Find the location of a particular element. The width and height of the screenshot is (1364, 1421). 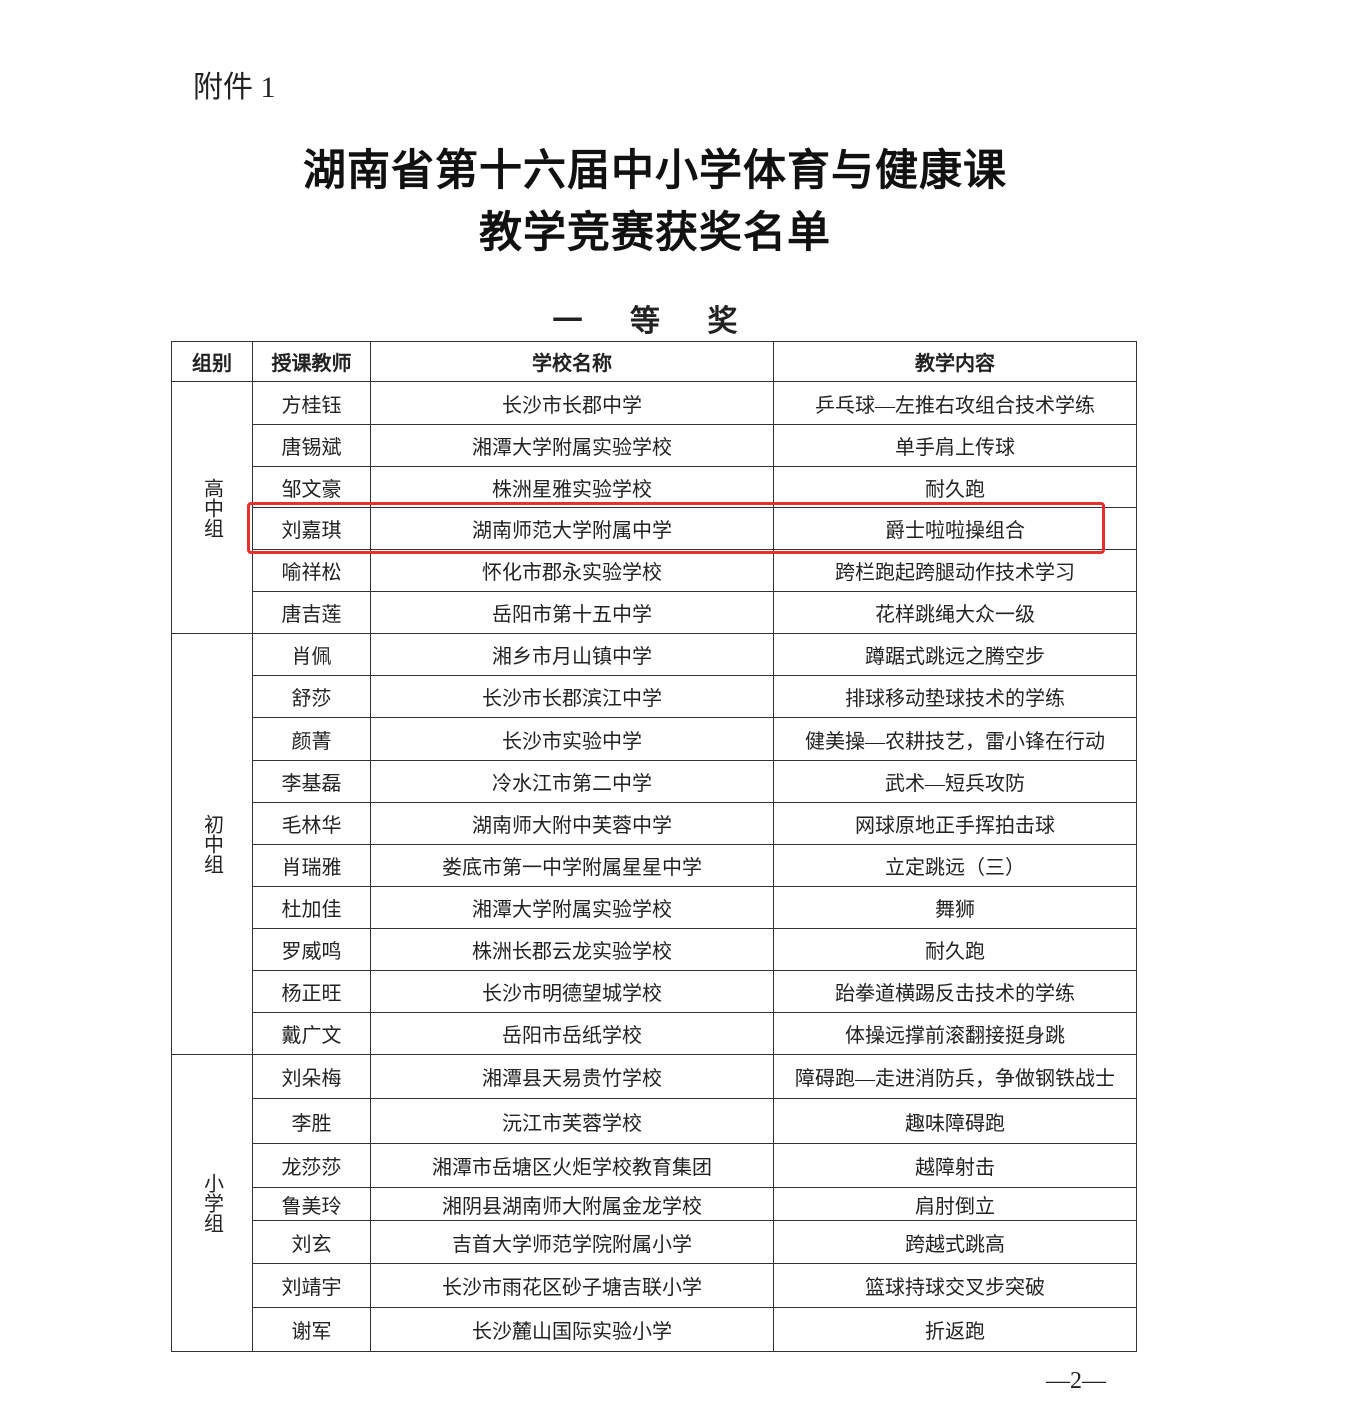

table-row: 谢军 长沙麓山国际实验小学 折返跑 is located at coordinates (654, 1329).